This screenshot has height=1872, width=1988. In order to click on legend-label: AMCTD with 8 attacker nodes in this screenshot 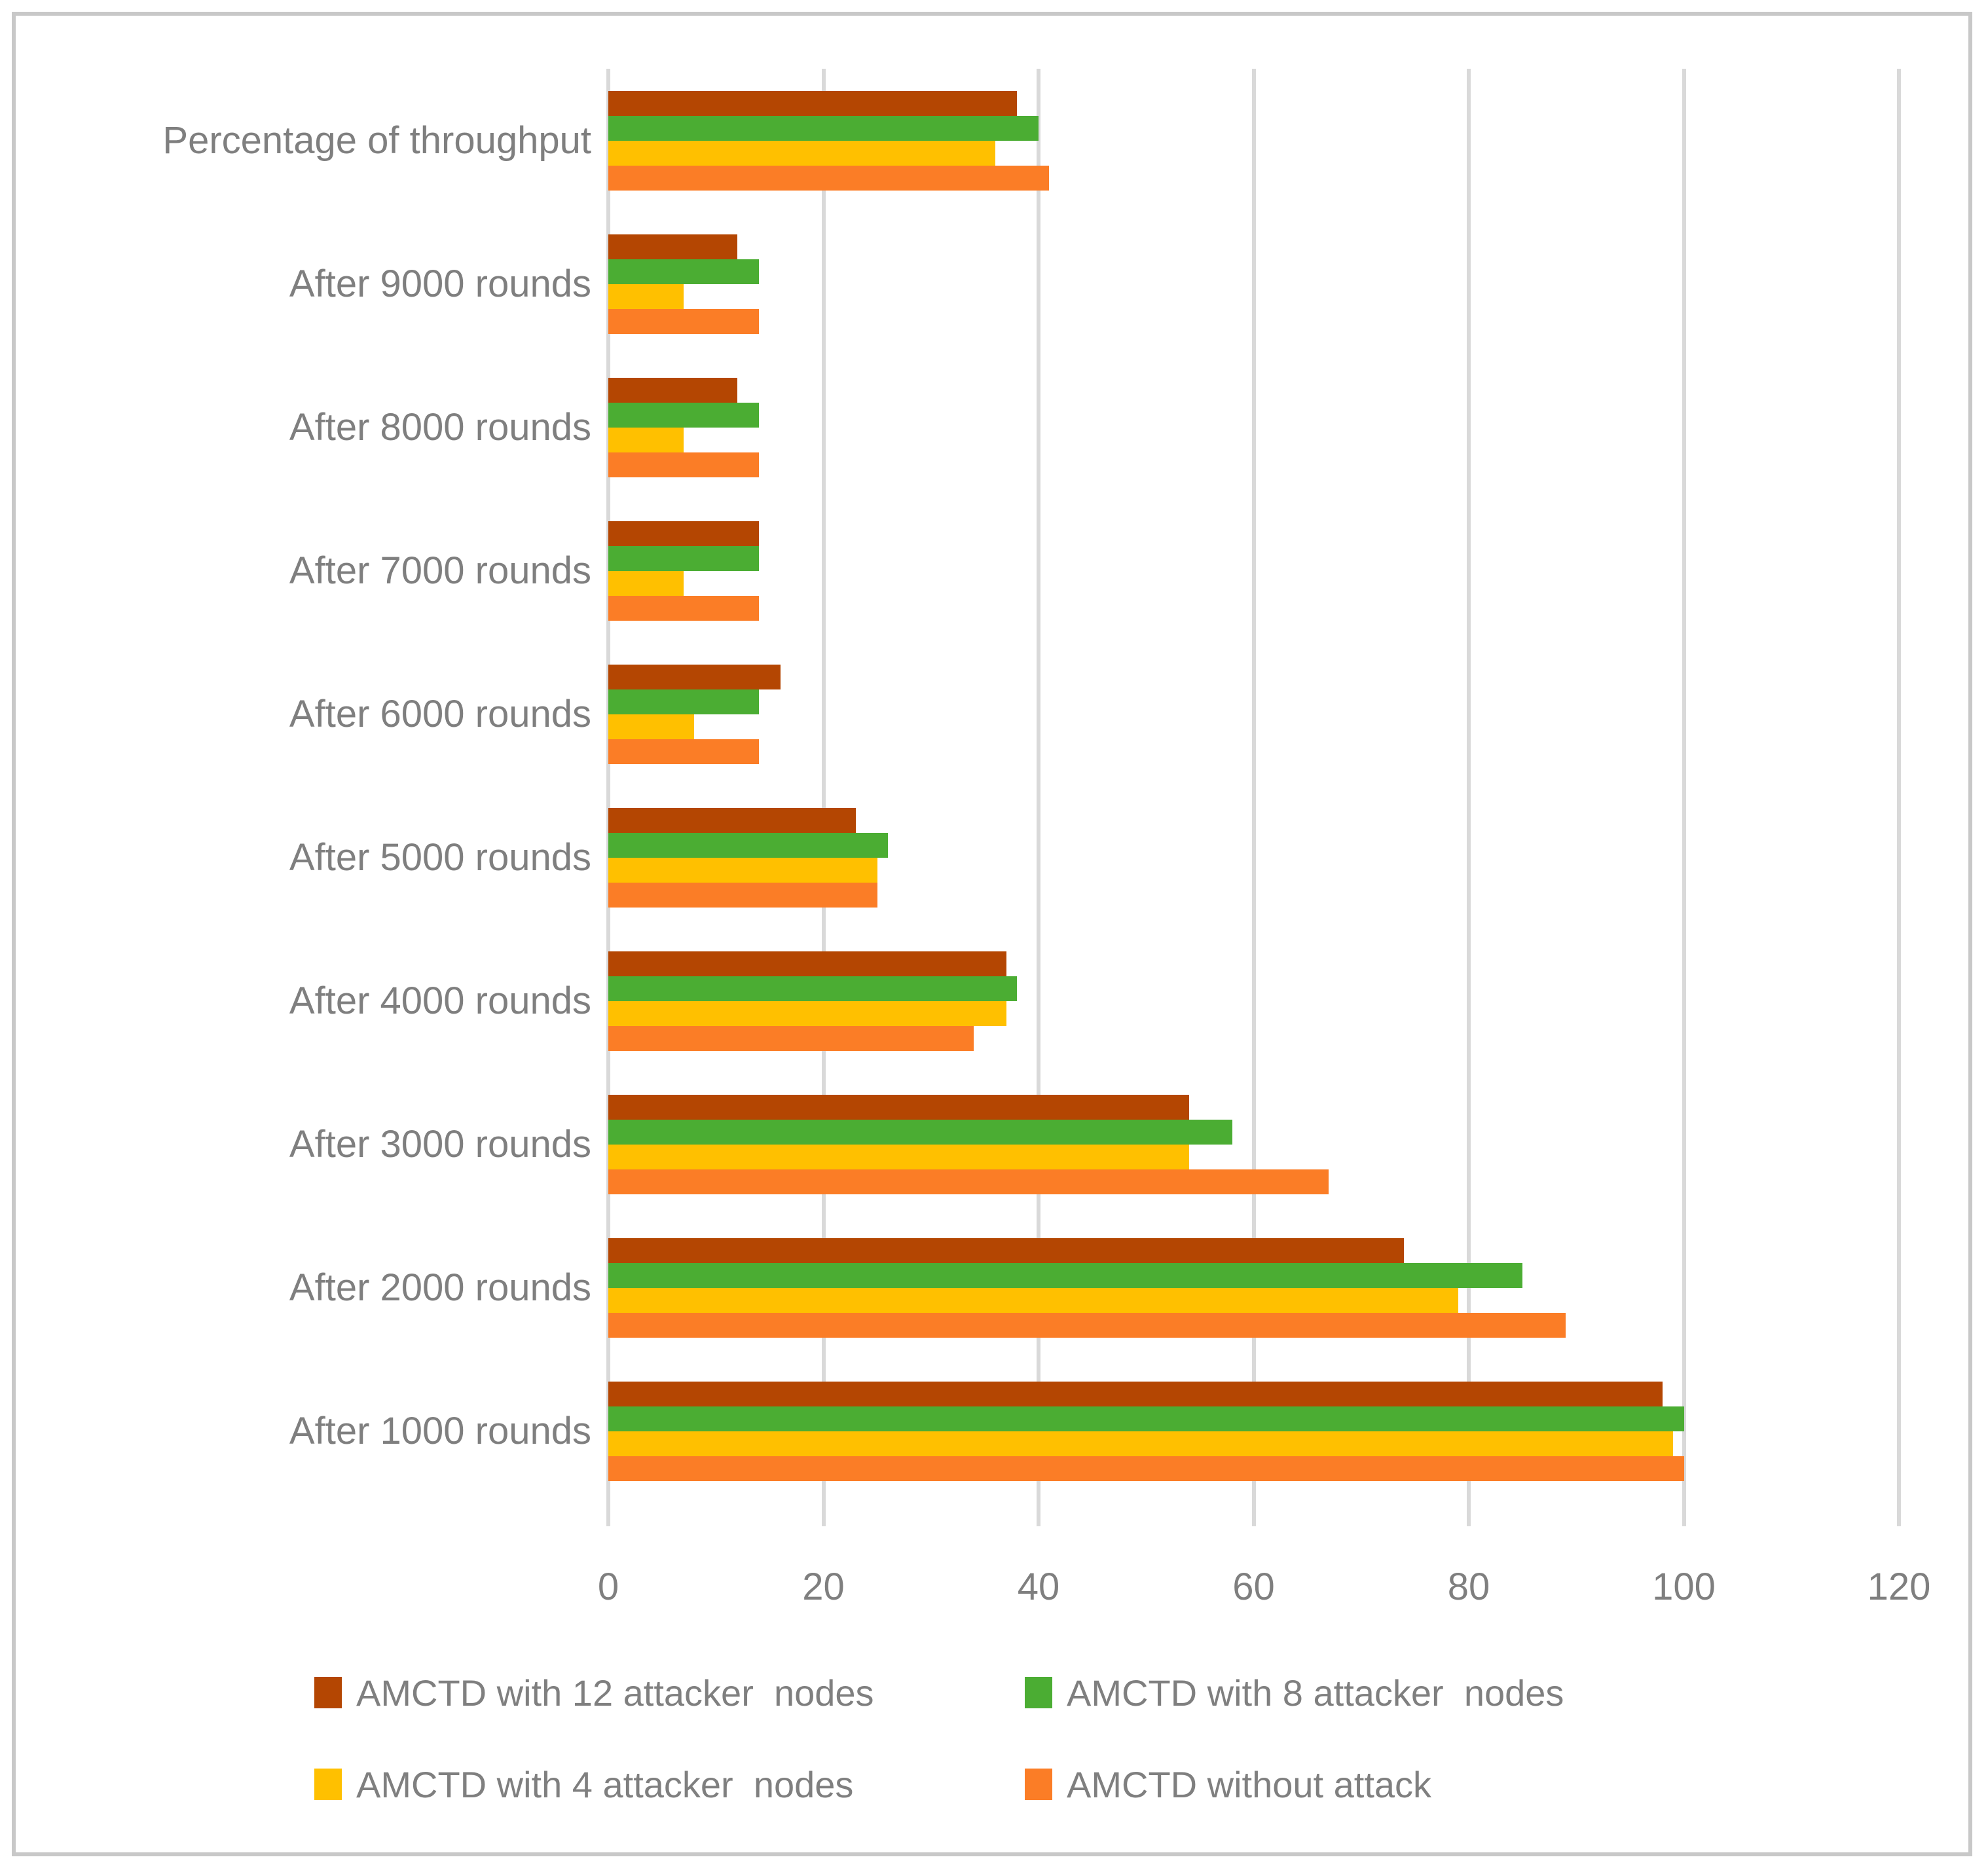, I will do `click(1315, 1693)`.